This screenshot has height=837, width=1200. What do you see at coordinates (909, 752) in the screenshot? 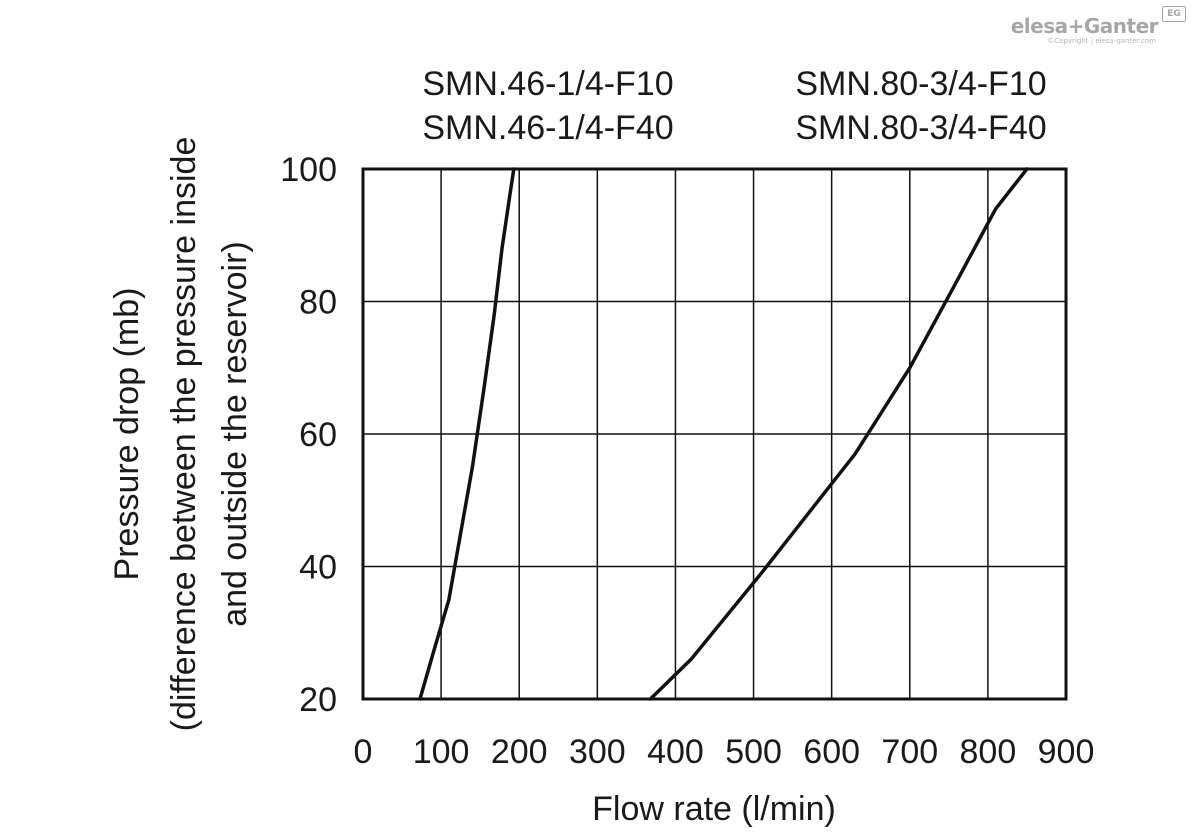
I see `x-tick-label: 700` at bounding box center [909, 752].